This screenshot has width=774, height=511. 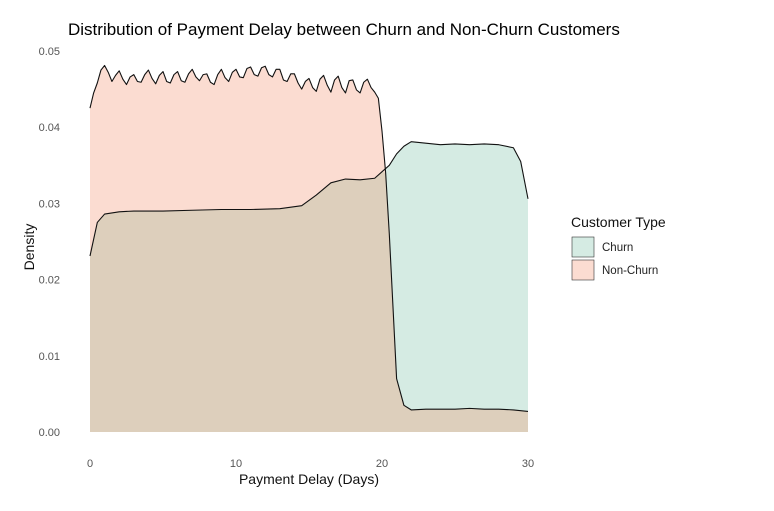 I want to click on legend-label-churn: Churn, so click(x=617, y=248).